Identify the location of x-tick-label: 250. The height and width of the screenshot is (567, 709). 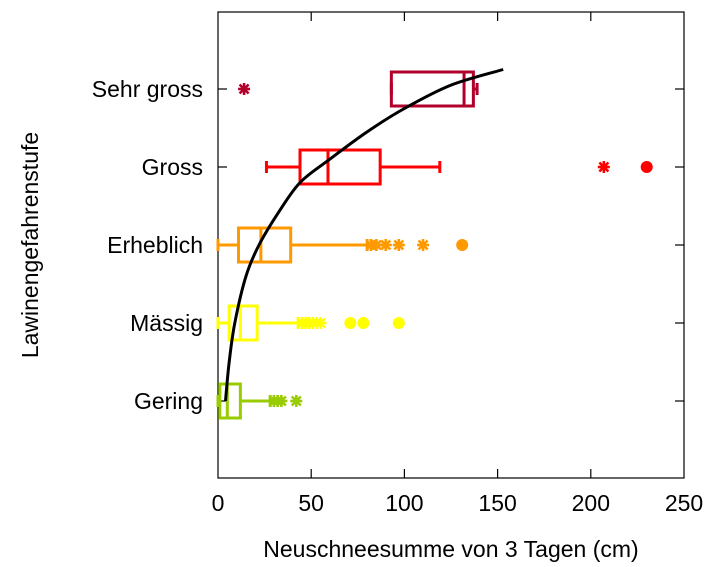
(684, 503).